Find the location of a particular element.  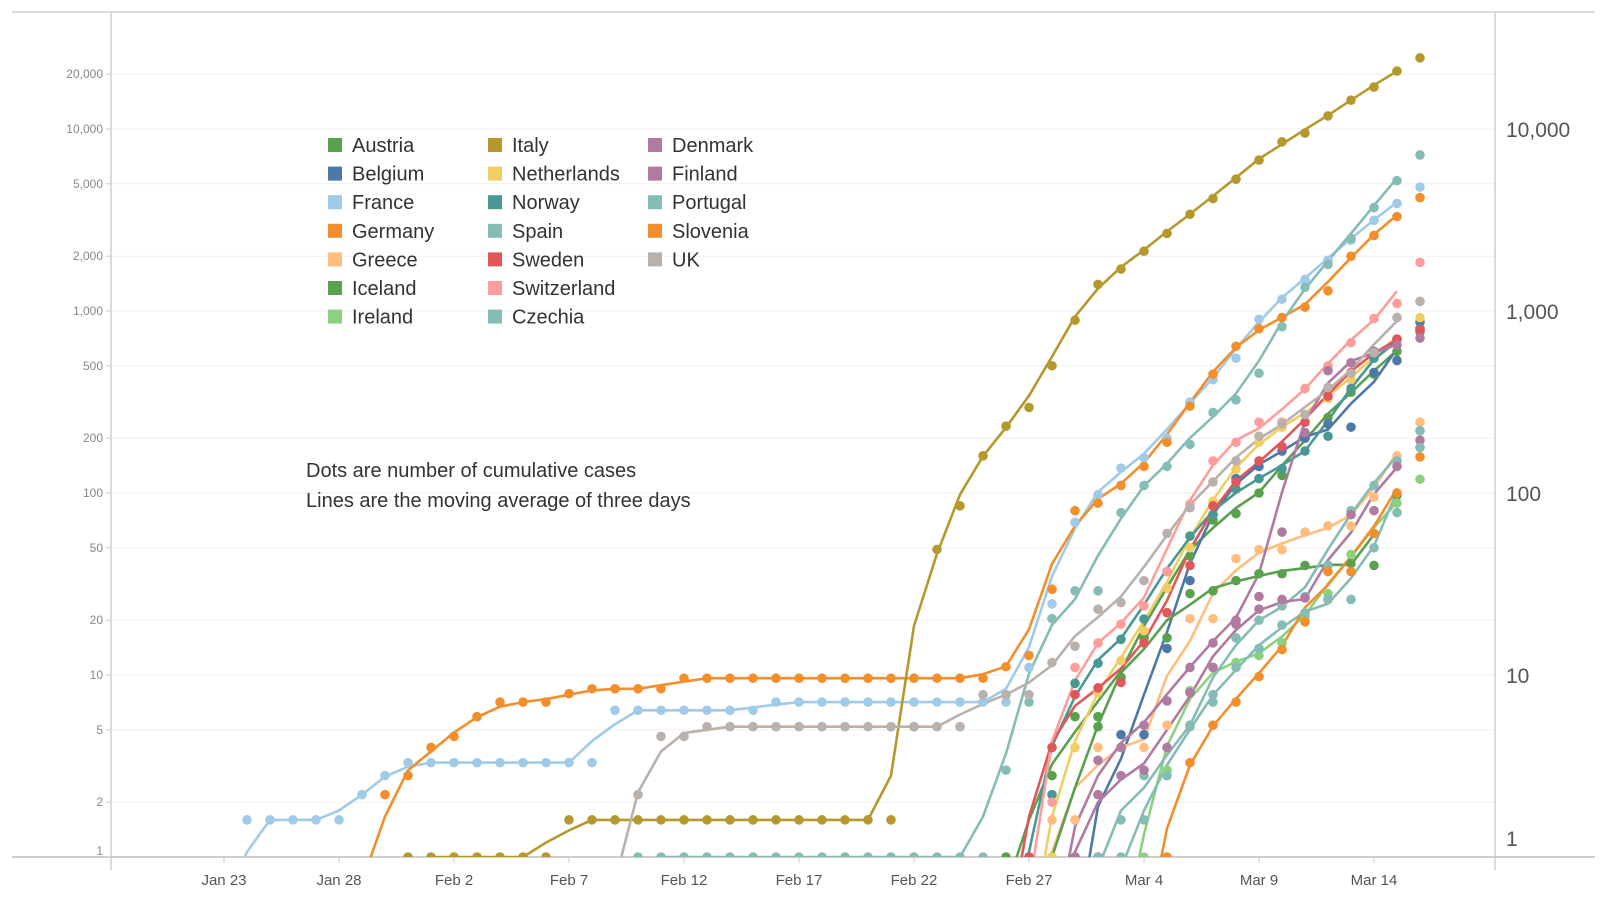

legend-item-belgium: Belgium is located at coordinates (376, 175).